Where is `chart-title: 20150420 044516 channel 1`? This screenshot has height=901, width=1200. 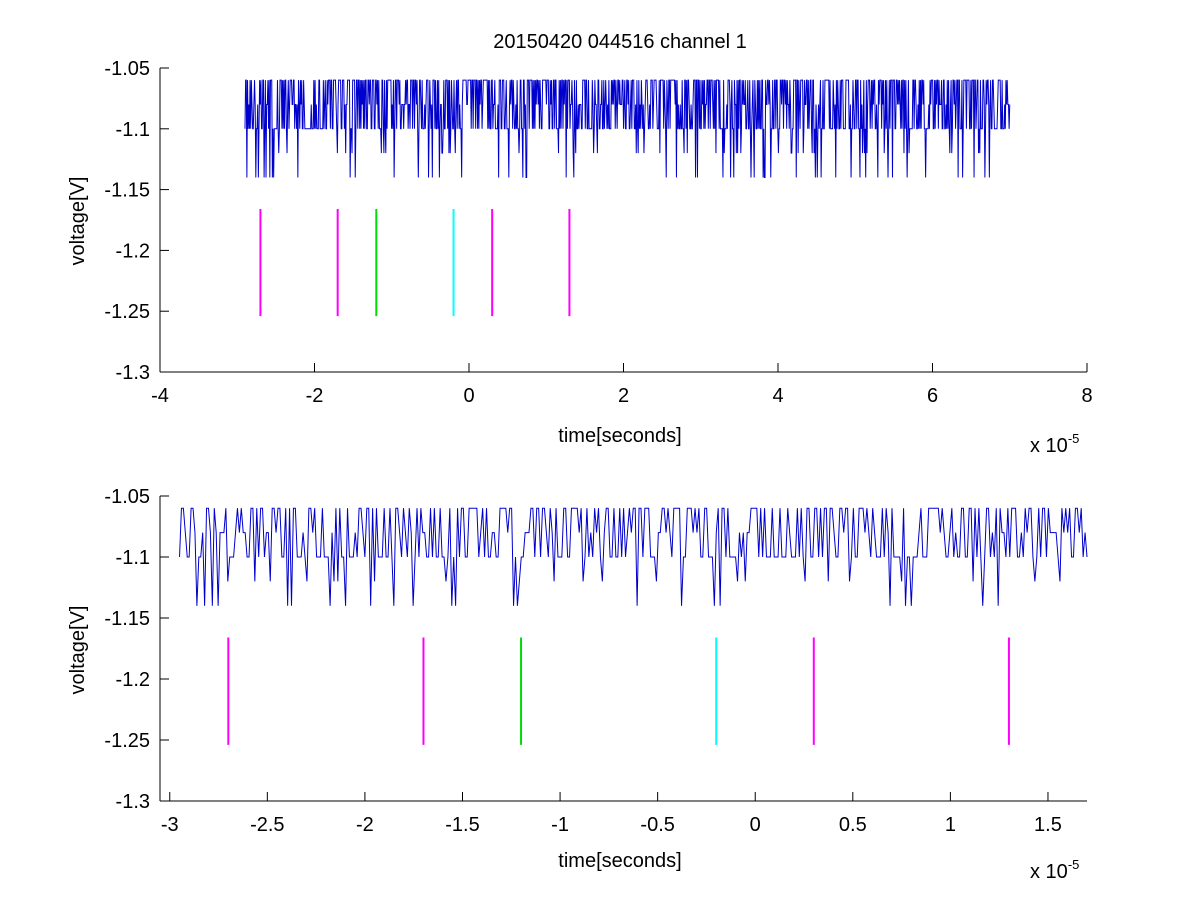
chart-title: 20150420 044516 channel 1 is located at coordinates (620, 42).